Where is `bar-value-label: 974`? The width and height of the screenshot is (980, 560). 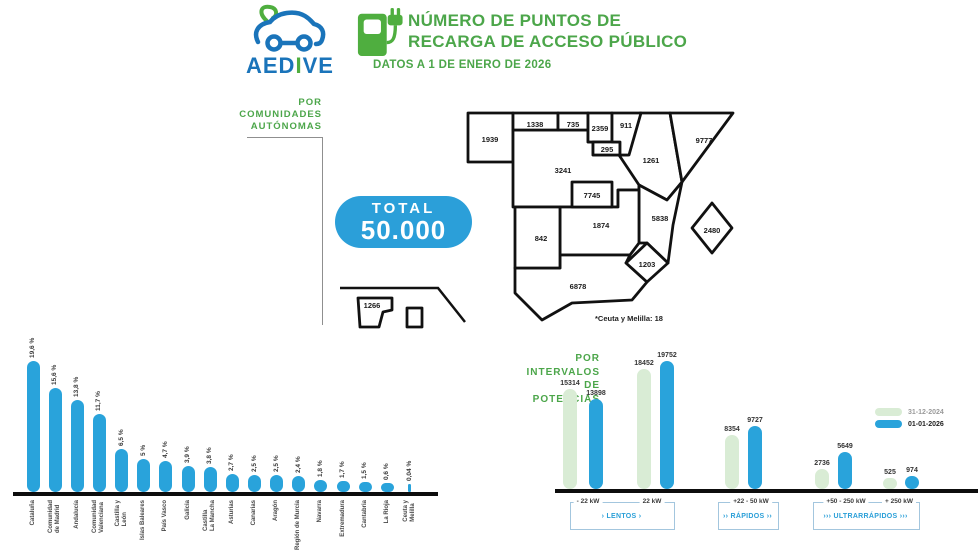
bar-value-label: 974 is located at coordinates (912, 470).